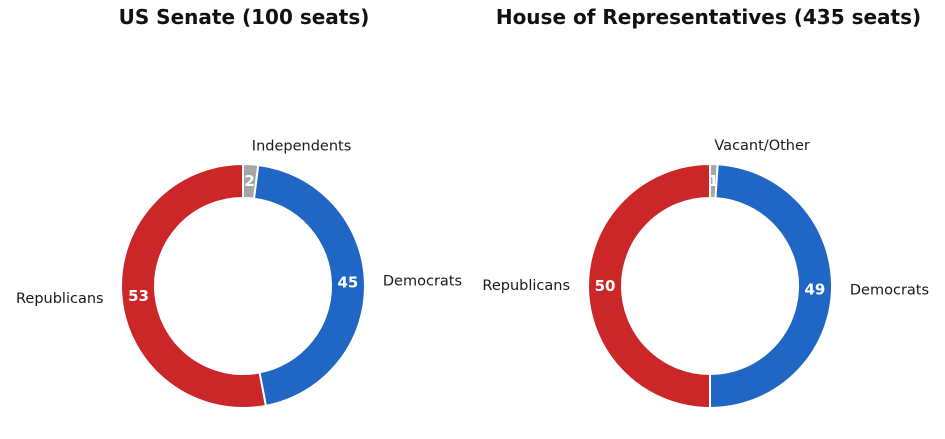 The height and width of the screenshot is (439, 945). Describe the element at coordinates (713, 181) in the screenshot. I see `slice-value-vacant-other: 1` at that location.